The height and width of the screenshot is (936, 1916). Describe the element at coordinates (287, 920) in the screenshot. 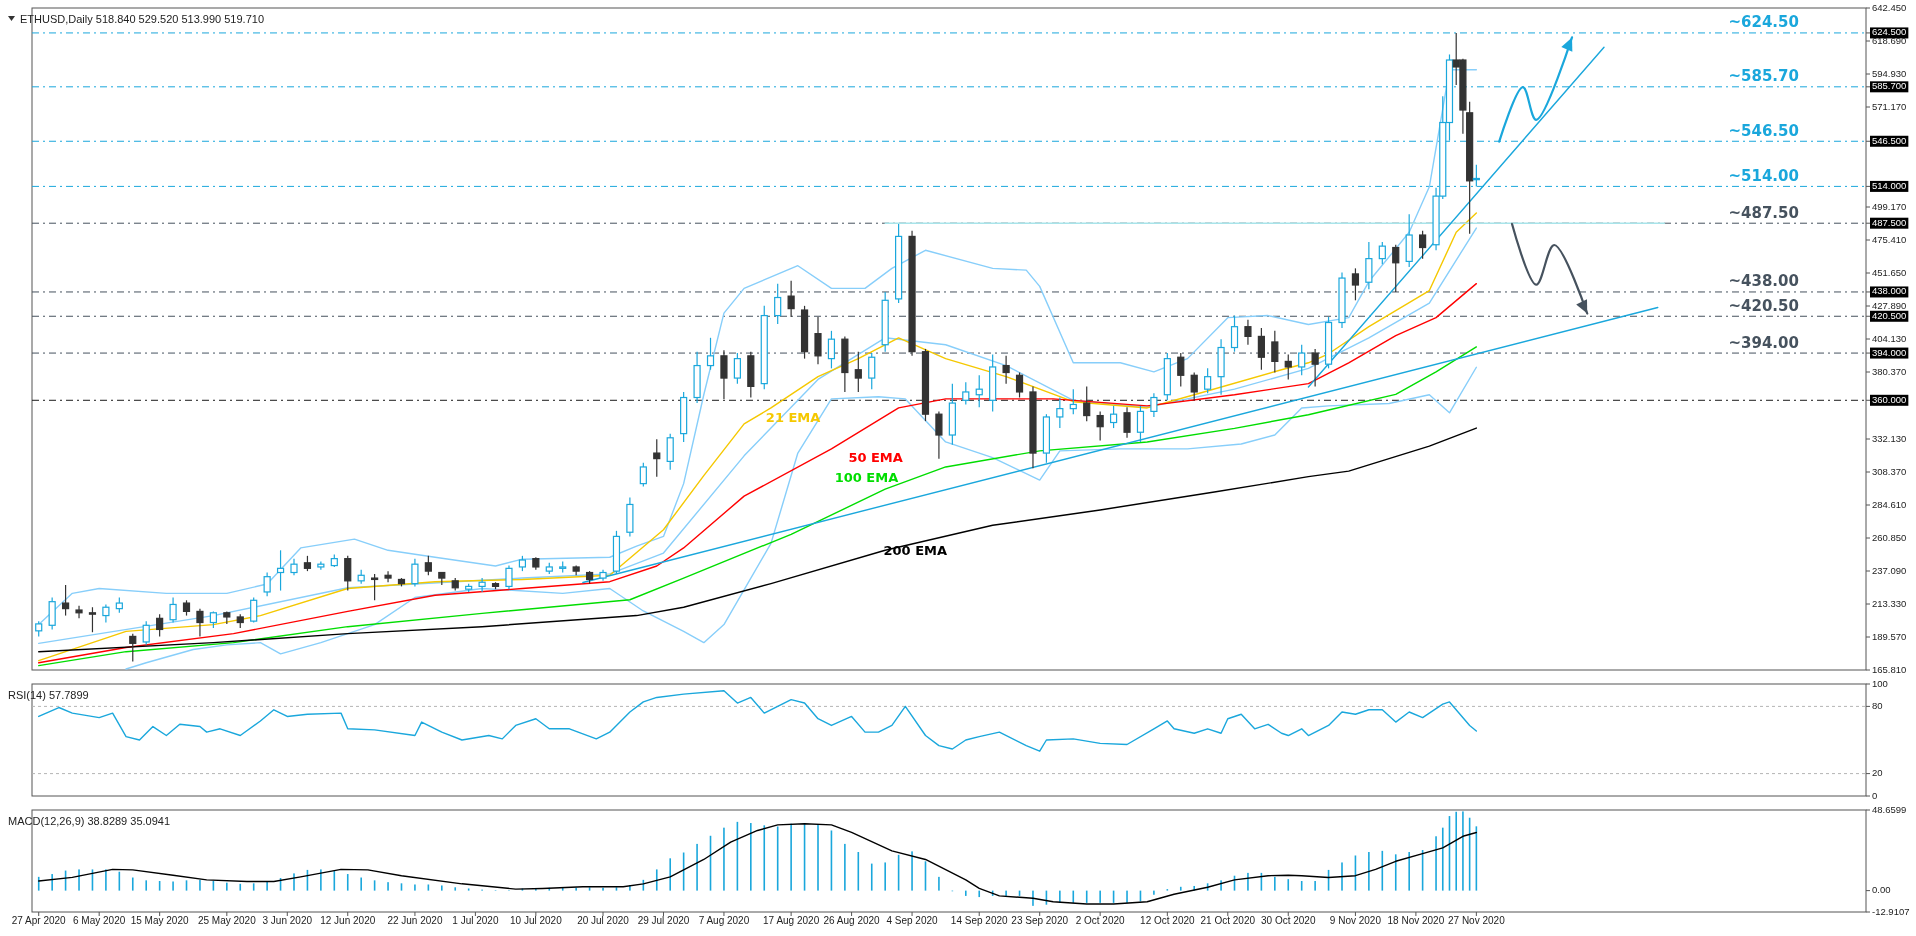

I see `x-tick-label: 3 Jun 2020` at that location.